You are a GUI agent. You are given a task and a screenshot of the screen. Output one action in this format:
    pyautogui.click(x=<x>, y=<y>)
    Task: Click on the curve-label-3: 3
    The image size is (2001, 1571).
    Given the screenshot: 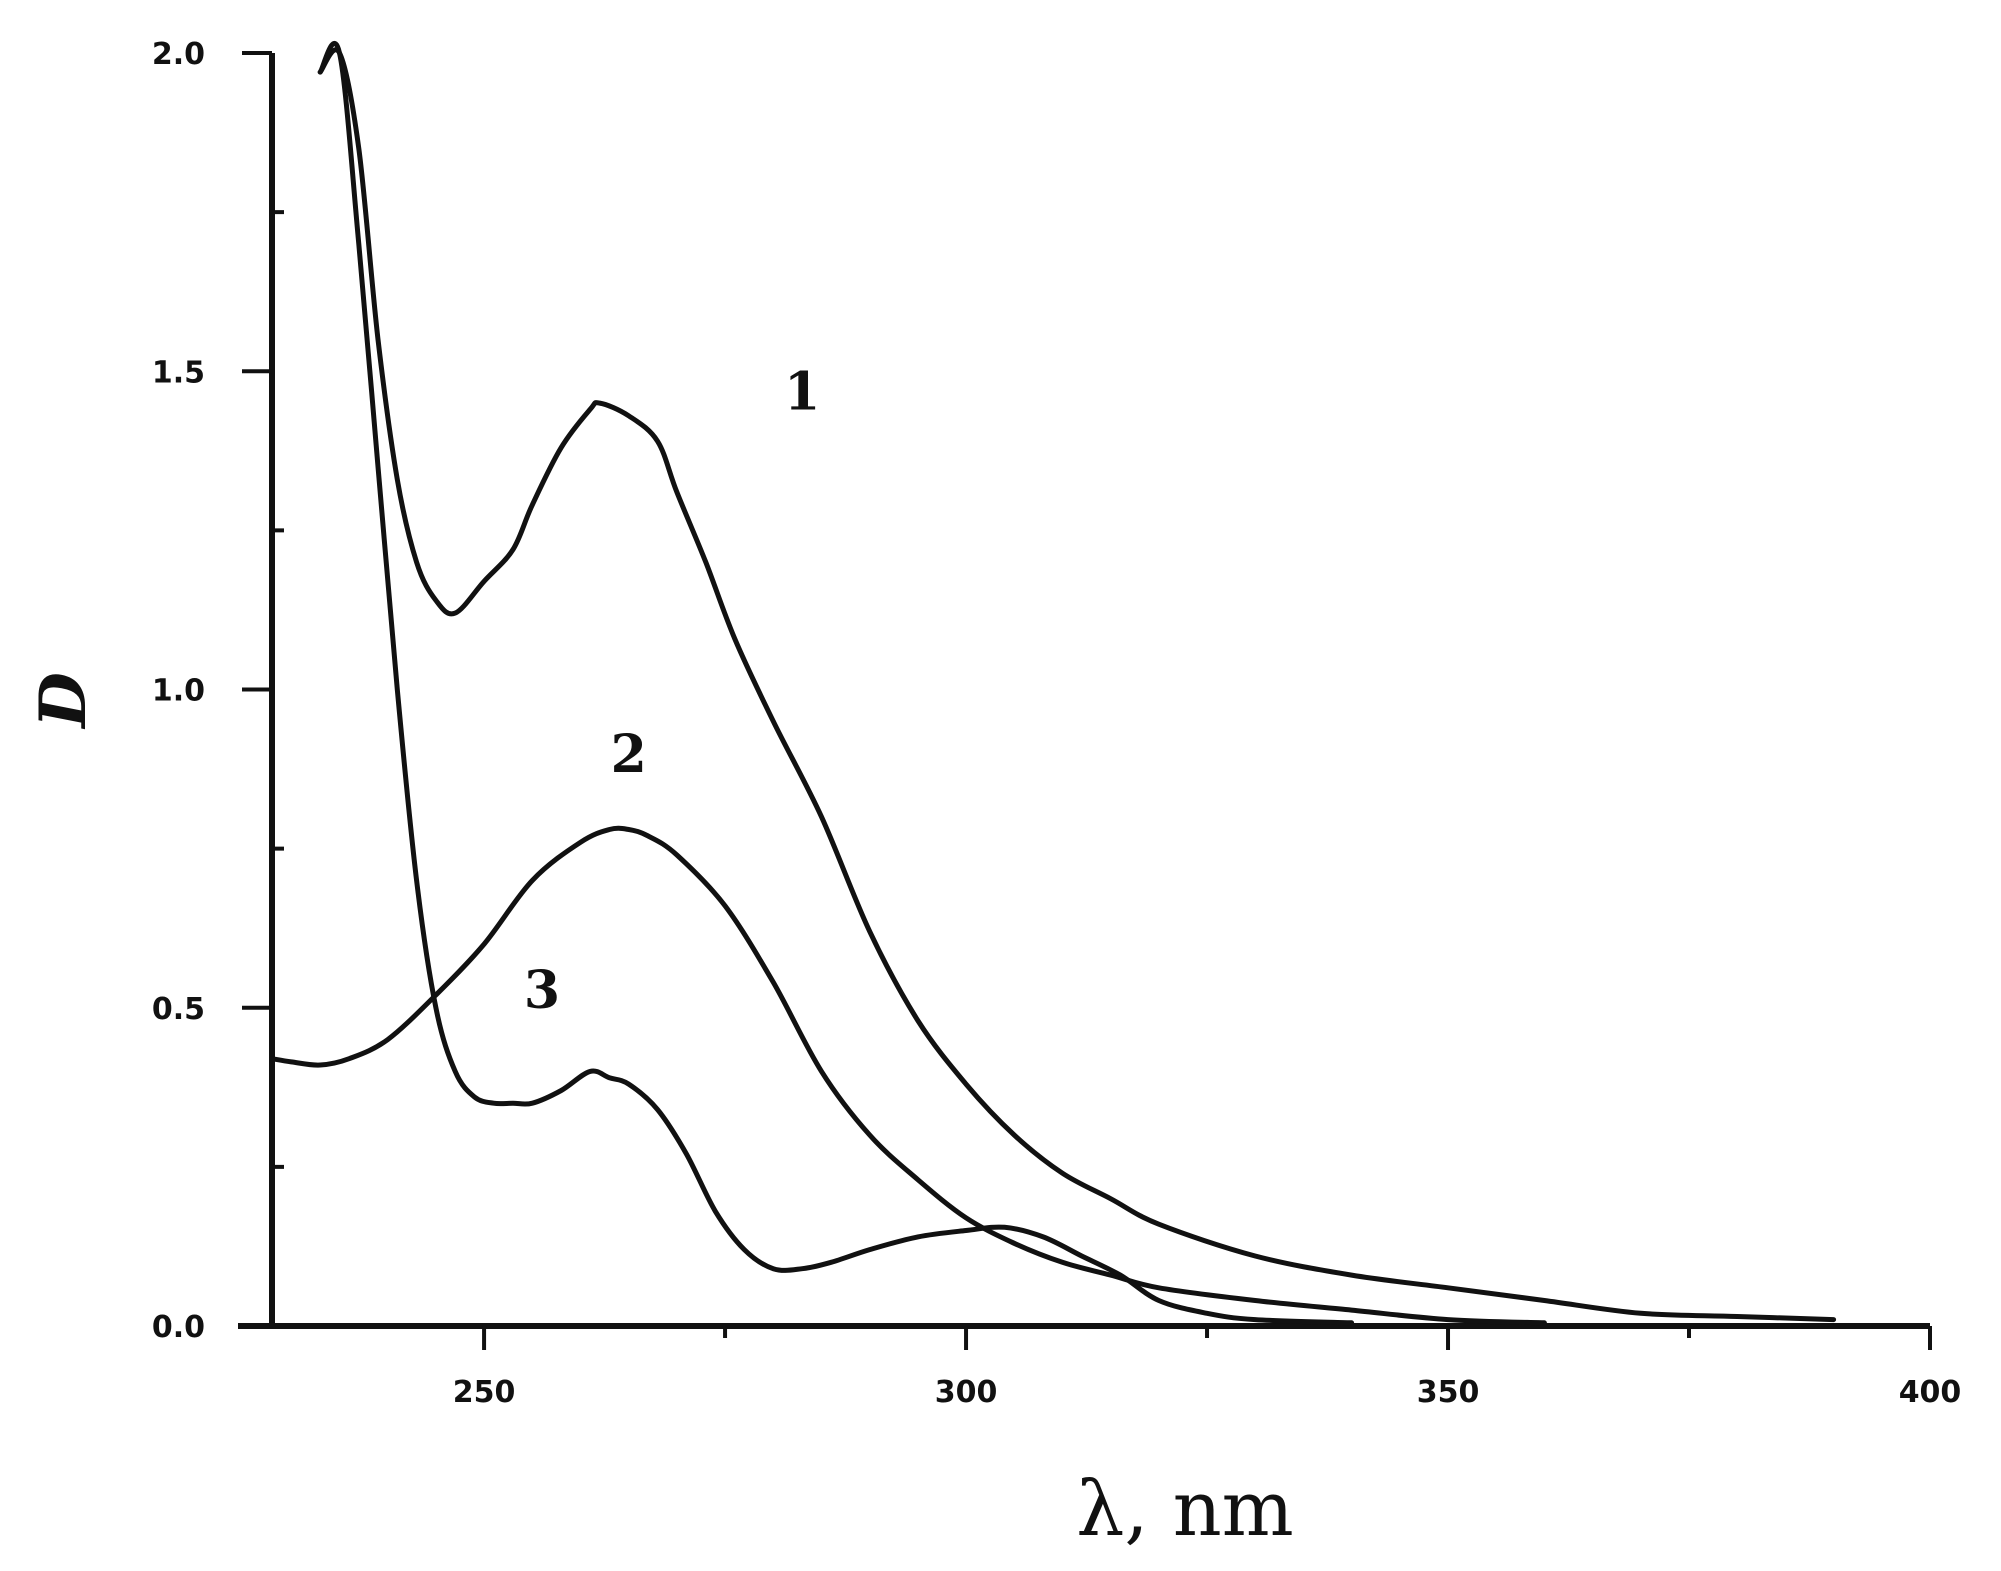 What is the action you would take?
    pyautogui.click(x=542, y=990)
    